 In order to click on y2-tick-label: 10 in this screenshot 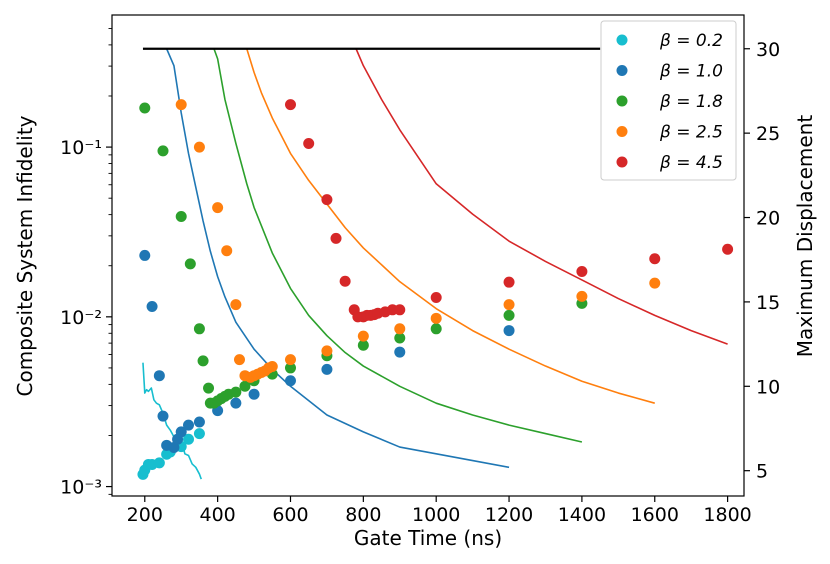, I will do `click(768, 387)`.